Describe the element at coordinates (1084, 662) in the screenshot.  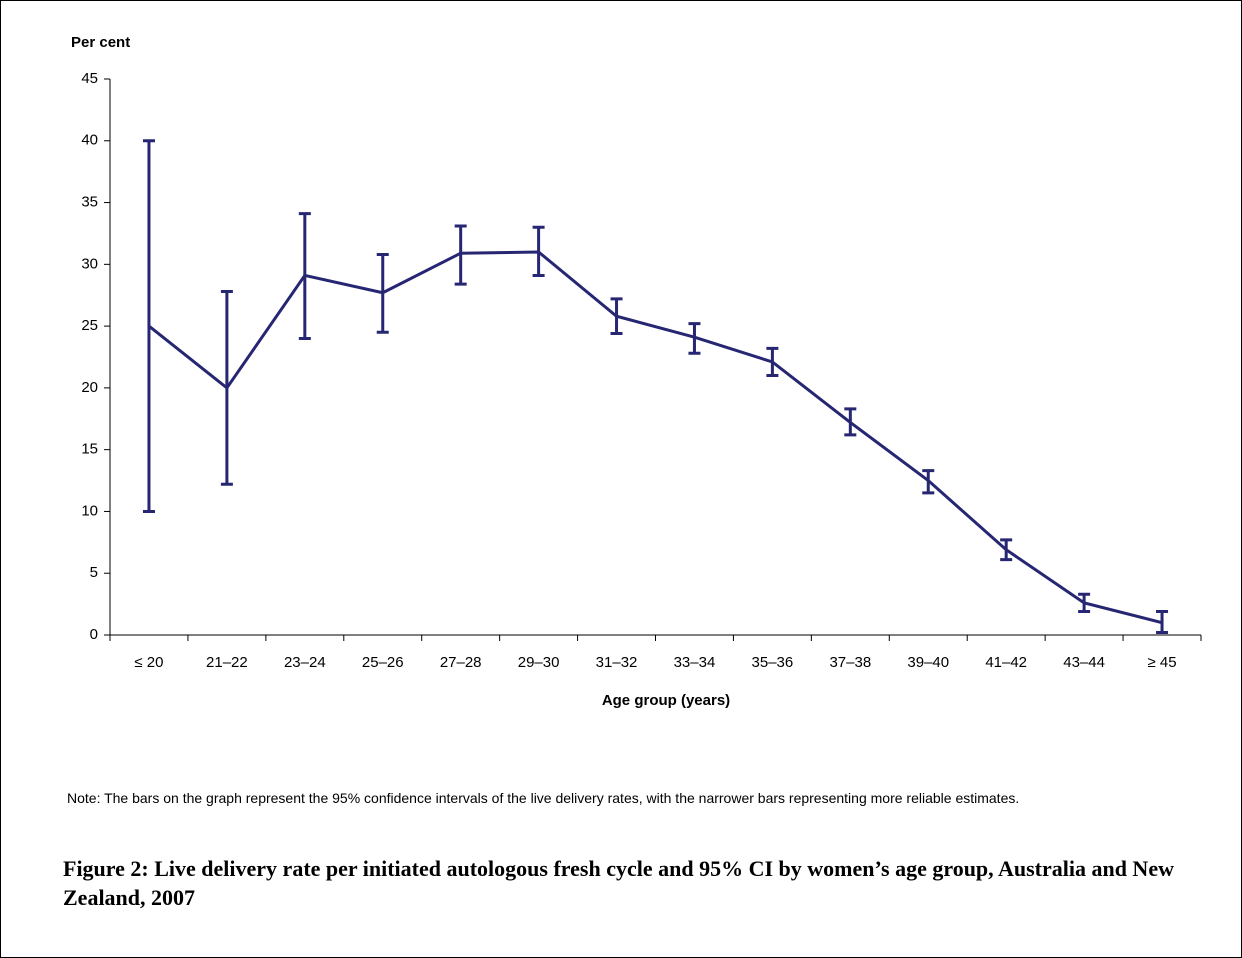
I see `x-tick-label: 43–44` at that location.